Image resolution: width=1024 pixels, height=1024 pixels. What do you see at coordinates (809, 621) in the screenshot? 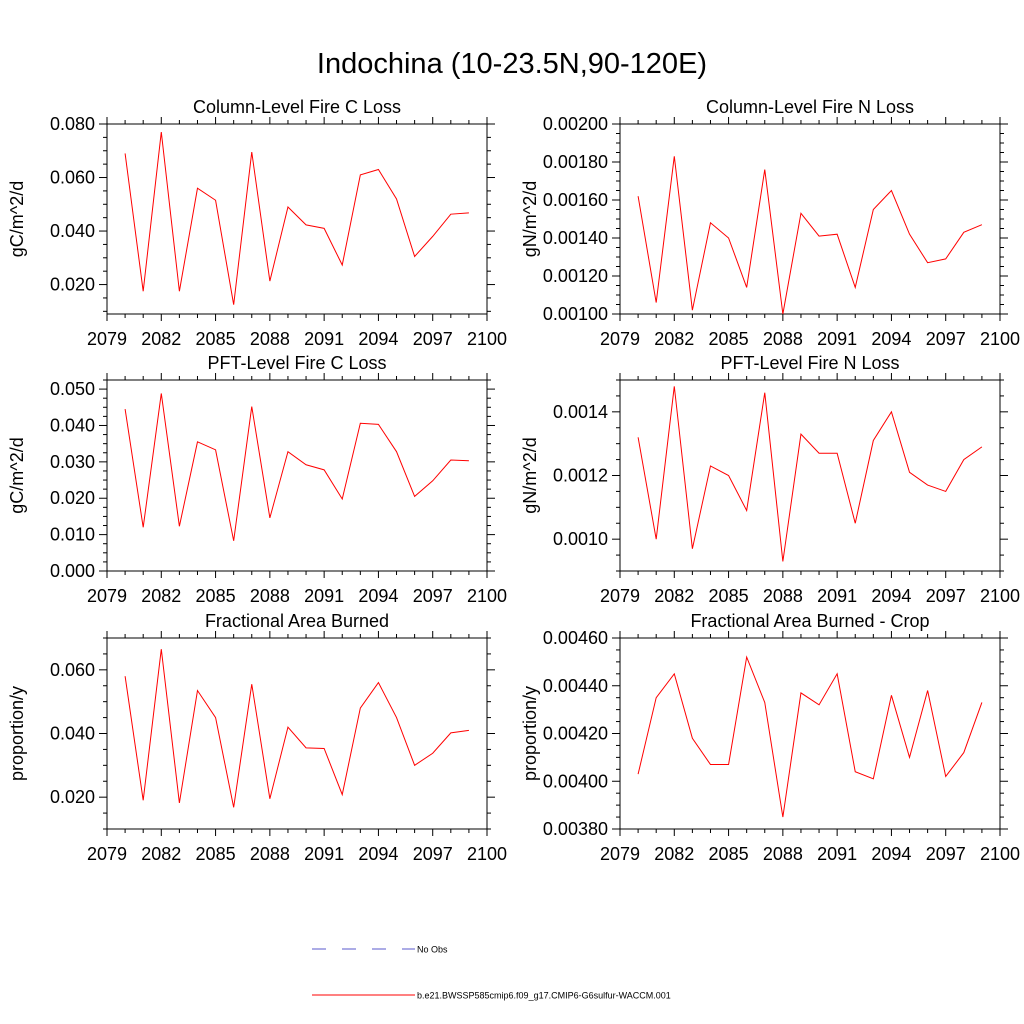
I see `chart-title: Fractional Area Burned - Crop` at bounding box center [809, 621].